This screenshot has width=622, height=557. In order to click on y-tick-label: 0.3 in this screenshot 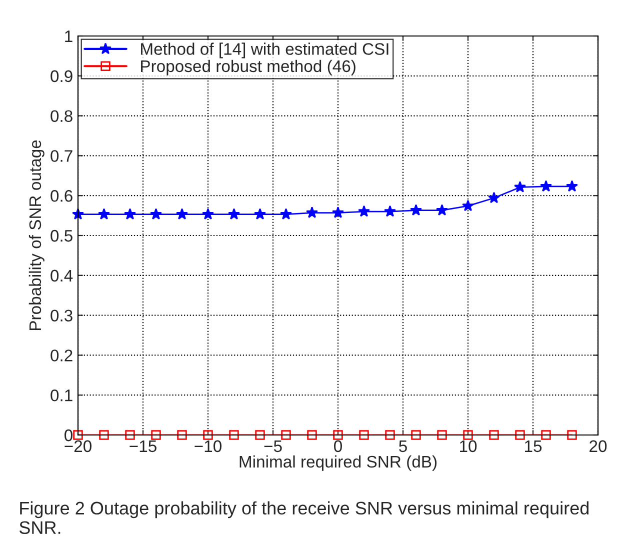, I will do `click(61, 316)`.